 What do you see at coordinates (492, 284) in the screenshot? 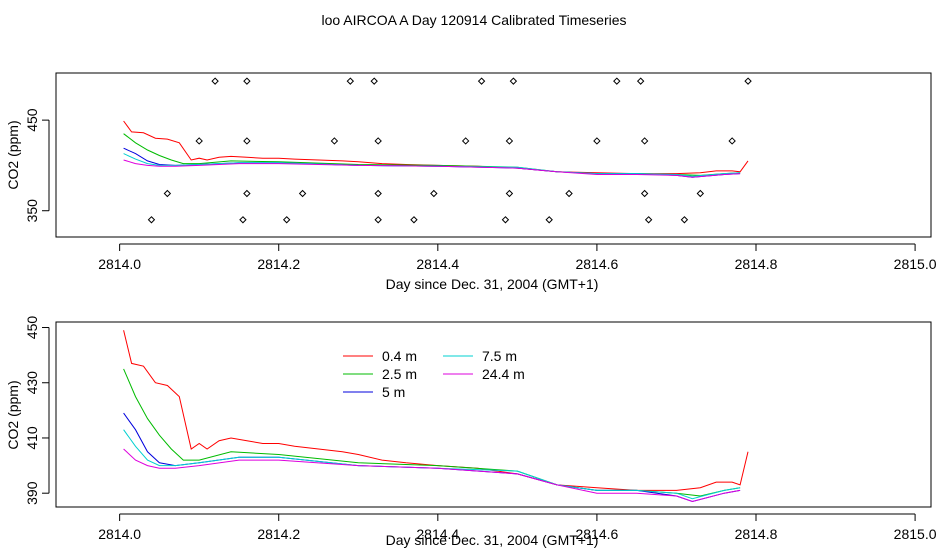
I see `top-x-axis-label: Day since Dec. 31, 2004 (GMT+1)` at bounding box center [492, 284].